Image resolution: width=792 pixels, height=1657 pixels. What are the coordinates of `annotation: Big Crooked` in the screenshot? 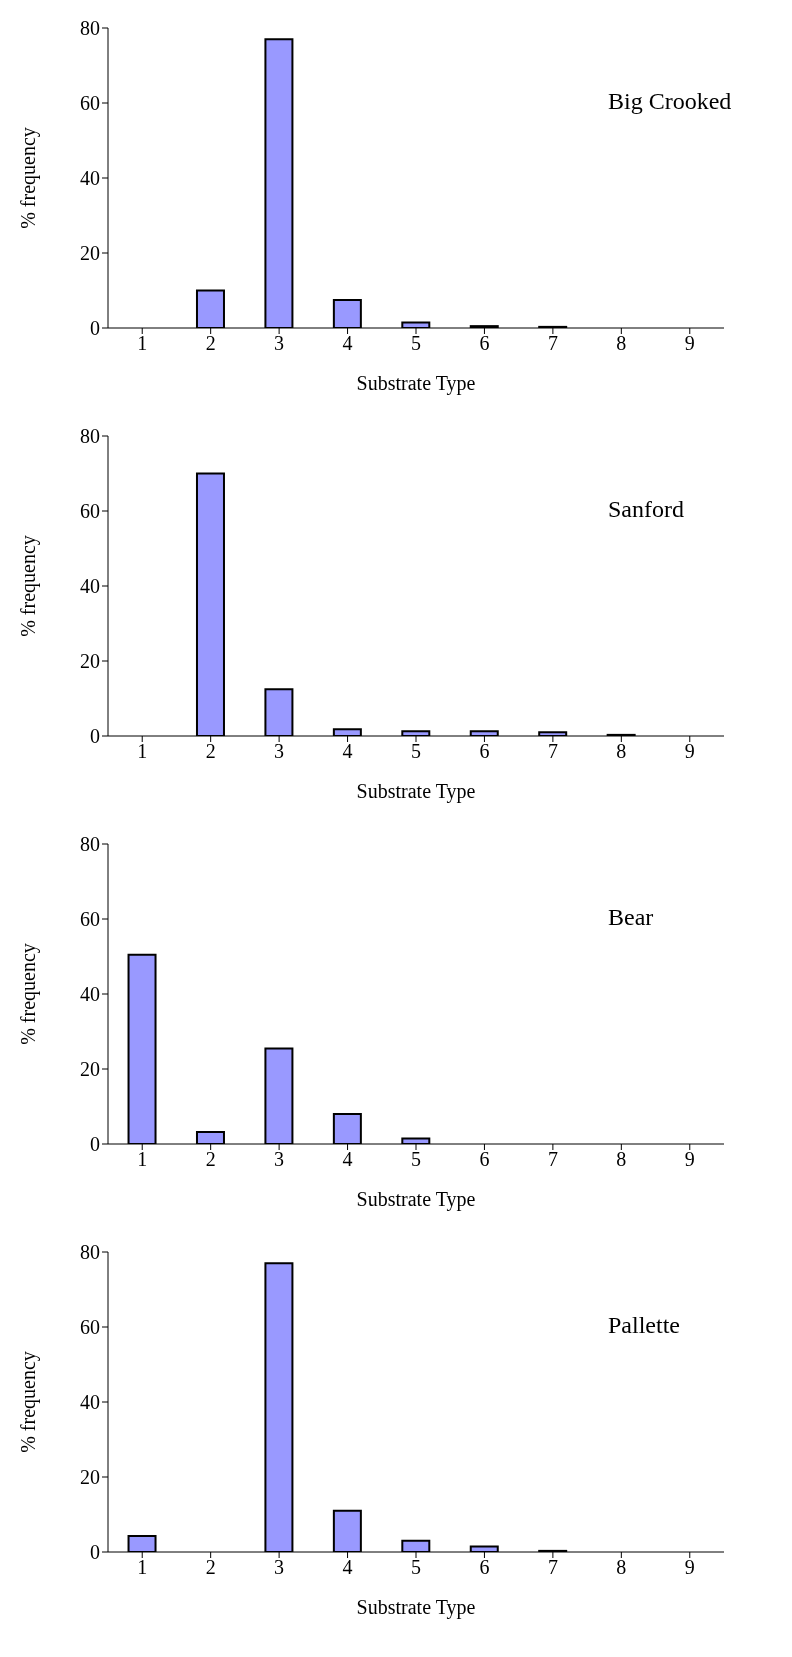 It's located at (670, 101).